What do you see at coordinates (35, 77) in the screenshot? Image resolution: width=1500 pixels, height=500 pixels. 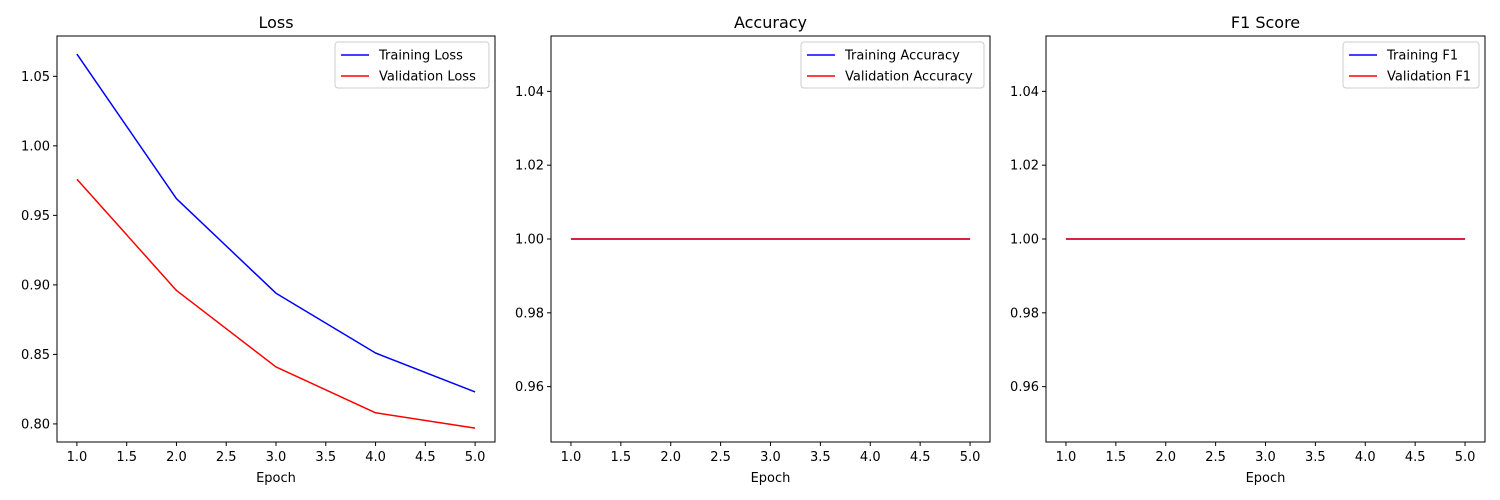 I see `y-tick-label: 1.05` at bounding box center [35, 77].